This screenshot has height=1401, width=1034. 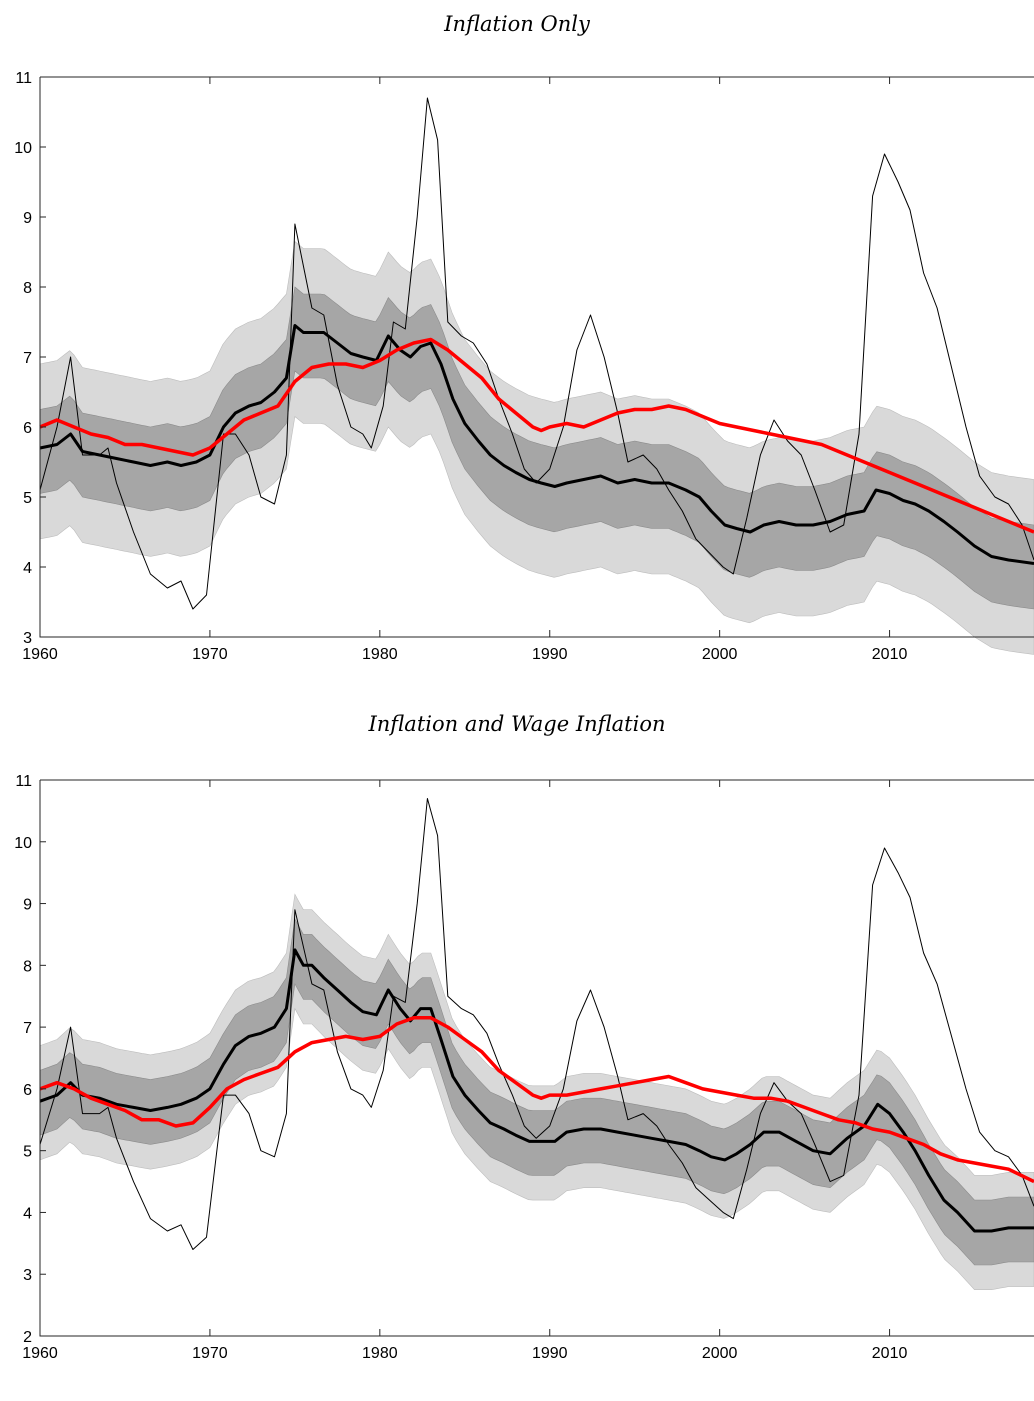 I want to click on chart-title: Inflation and Wage Inflation, so click(x=517, y=724).